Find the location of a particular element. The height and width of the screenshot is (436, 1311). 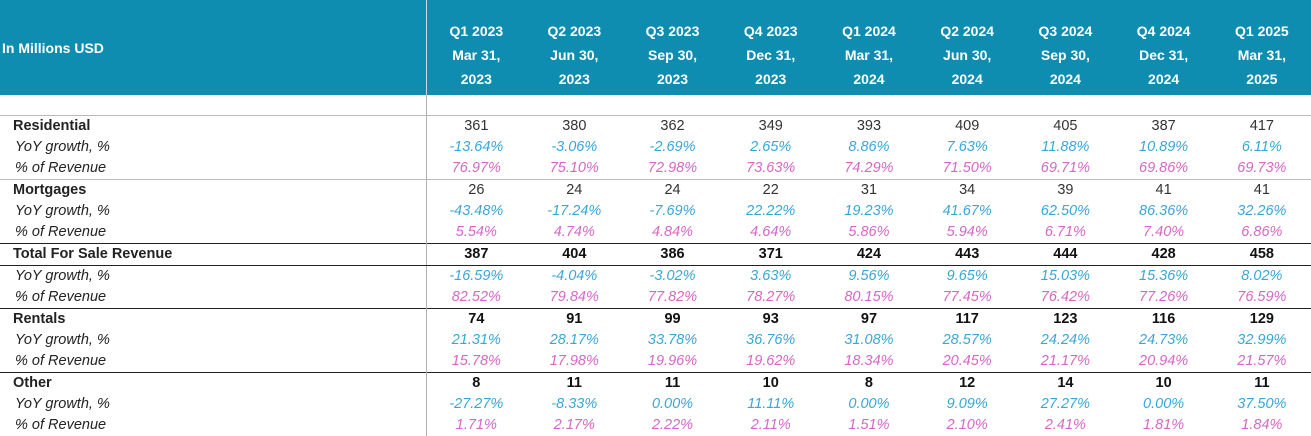

value-cell: 78.27% is located at coordinates (771, 297).